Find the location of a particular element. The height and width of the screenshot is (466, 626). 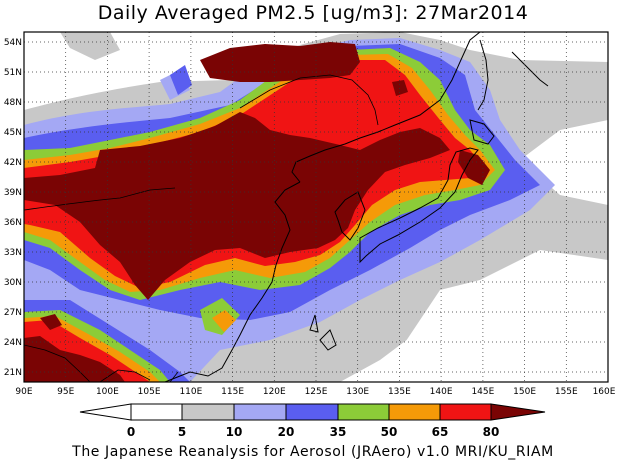

lat-tick-label: 39N is located at coordinates (13, 193).